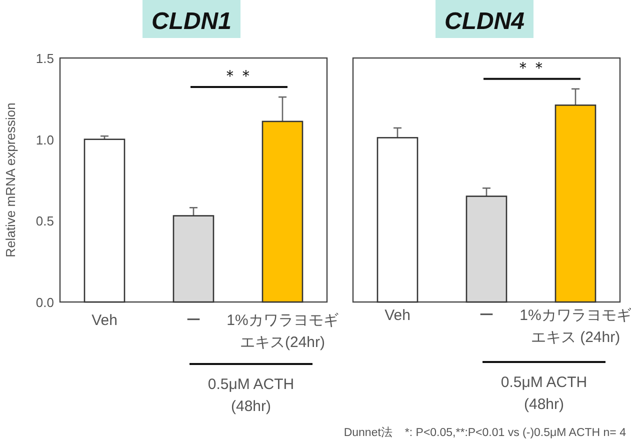 The height and width of the screenshot is (445, 631). Describe the element at coordinates (45, 302) in the screenshot. I see `y-tick-label: 0.0` at that location.